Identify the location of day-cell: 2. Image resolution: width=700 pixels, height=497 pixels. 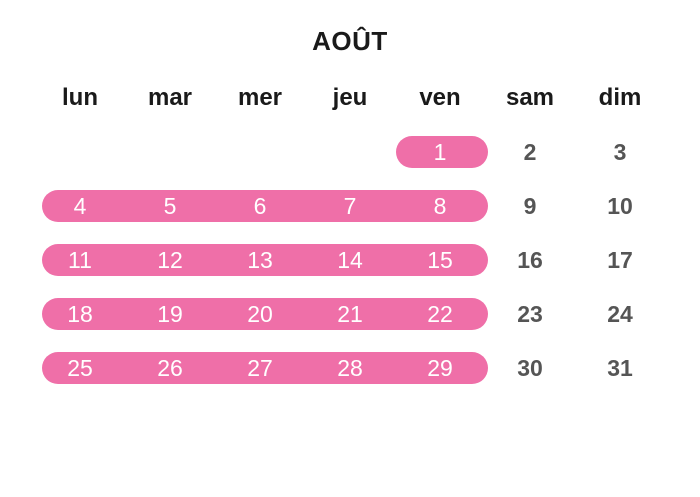
(530, 152).